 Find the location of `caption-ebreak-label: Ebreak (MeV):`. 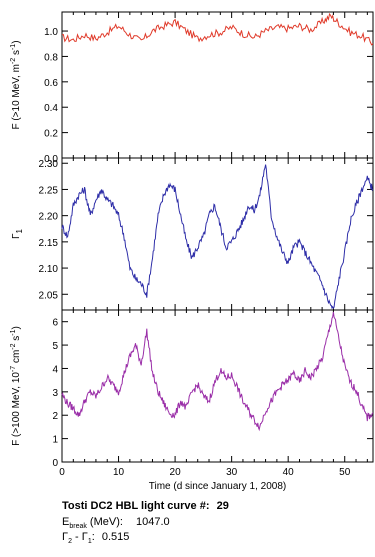

caption-ebreak-label: Ebreak (MeV): is located at coordinates (92, 523).